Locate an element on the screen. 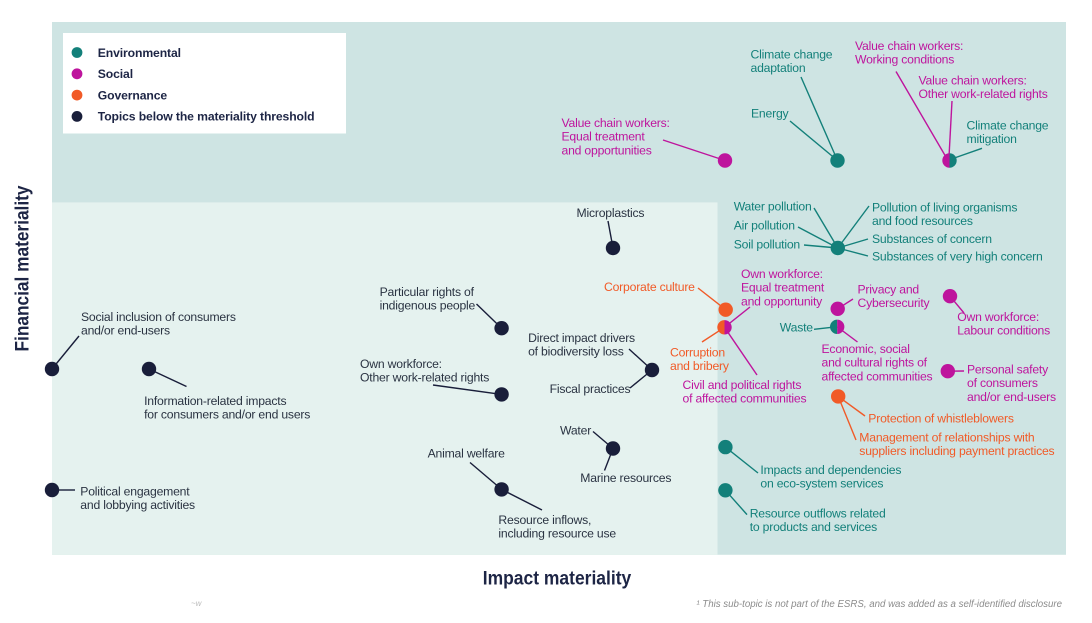 Image resolution: width=1092 pixels, height=623 pixels. svg-text: Resource inflows, is located at coordinates (544, 520).